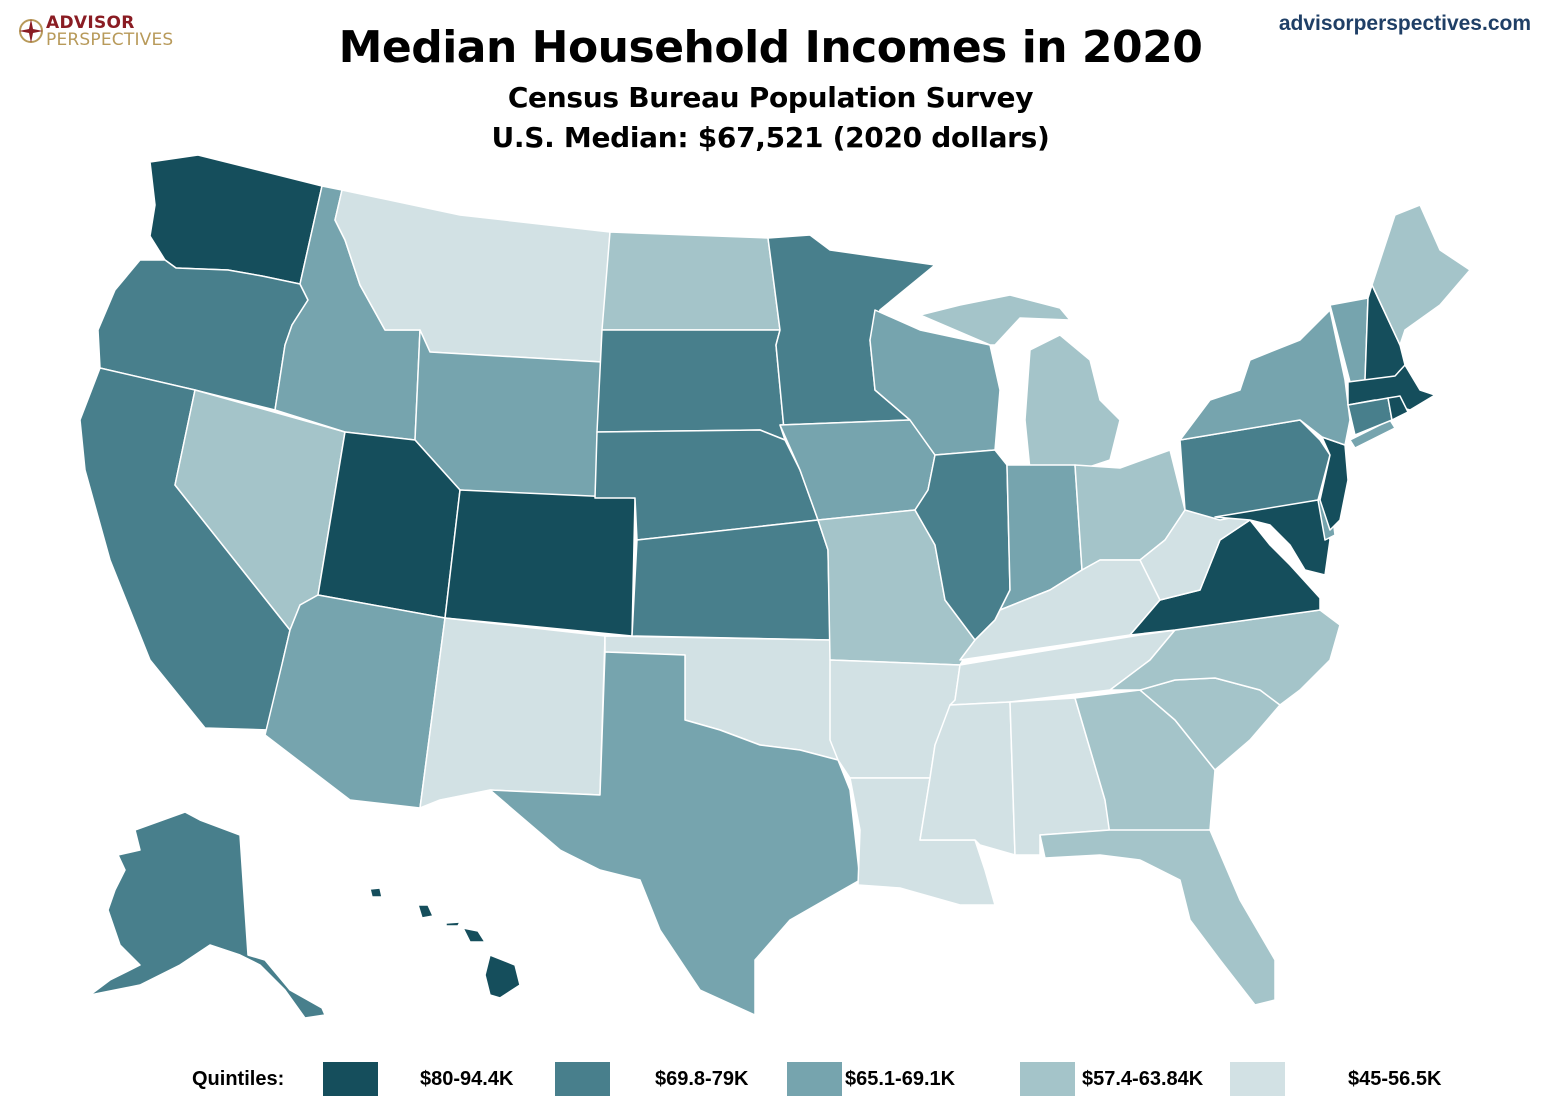 The image size is (1541, 1109). Describe the element at coordinates (900, 1079) in the screenshot. I see `legend-label-q3: $65.1-69.1K` at that location.